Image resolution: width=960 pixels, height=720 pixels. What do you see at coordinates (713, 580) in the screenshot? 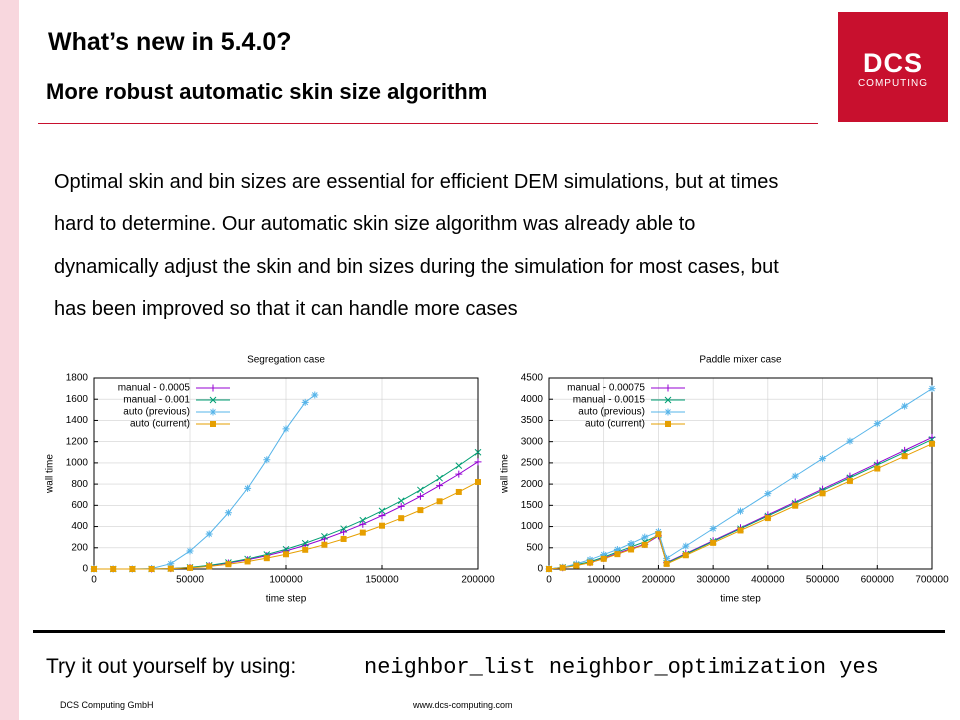
I see `x-tick-label: 300000` at bounding box center [713, 580].